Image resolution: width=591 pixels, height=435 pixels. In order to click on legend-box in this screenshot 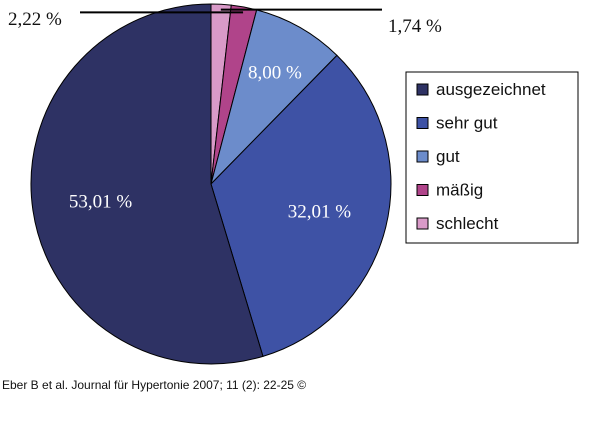, I will do `click(492, 157)`.